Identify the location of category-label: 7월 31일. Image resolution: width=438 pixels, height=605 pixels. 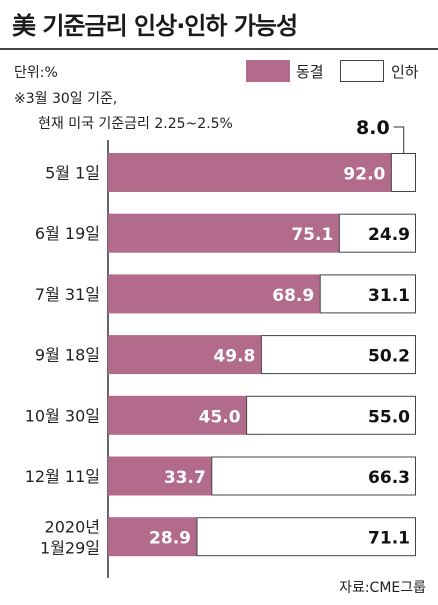
(67, 294).